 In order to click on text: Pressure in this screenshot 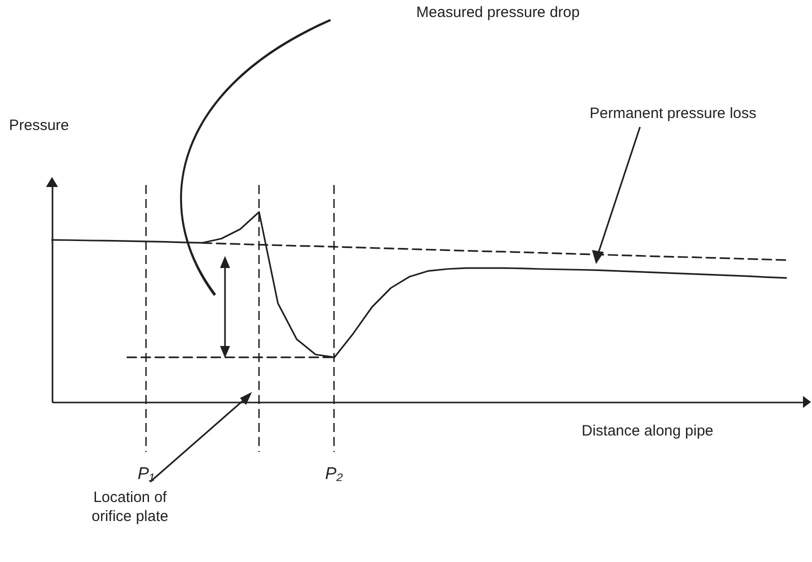, I will do `click(39, 125)`.